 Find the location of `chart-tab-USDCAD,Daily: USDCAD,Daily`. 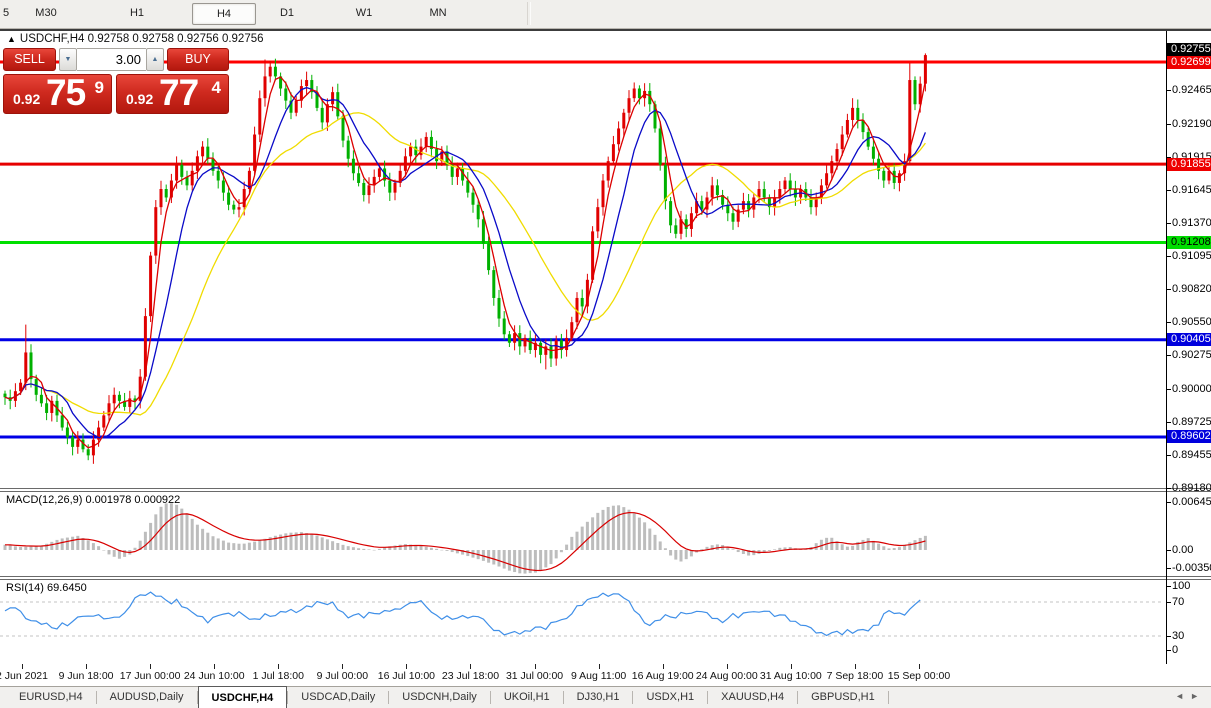

chart-tab-USDCAD,Daily: USDCAD,Daily is located at coordinates (338, 697).